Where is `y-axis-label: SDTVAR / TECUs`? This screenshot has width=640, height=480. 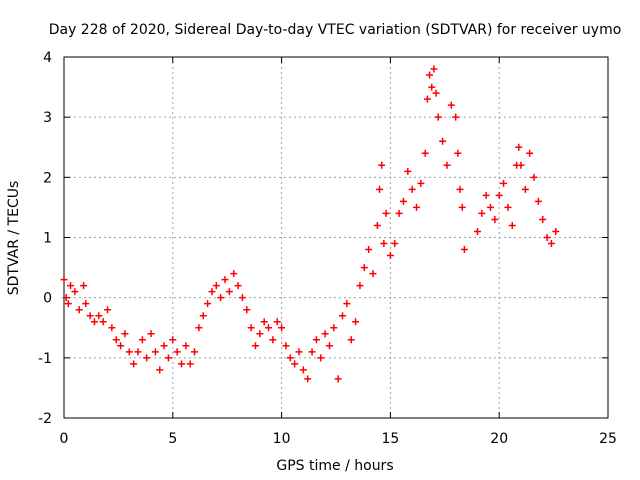
y-axis-label: SDTVAR / TECUs is located at coordinates (14, 238).